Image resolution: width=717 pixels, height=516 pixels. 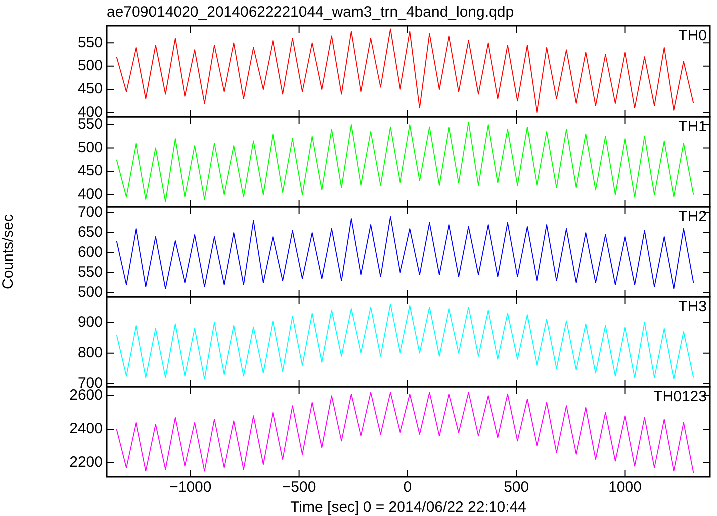 I want to click on chart-title: ae709014020_20140622221044_wam3_trn_4band_long.qdp, so click(x=310, y=13).